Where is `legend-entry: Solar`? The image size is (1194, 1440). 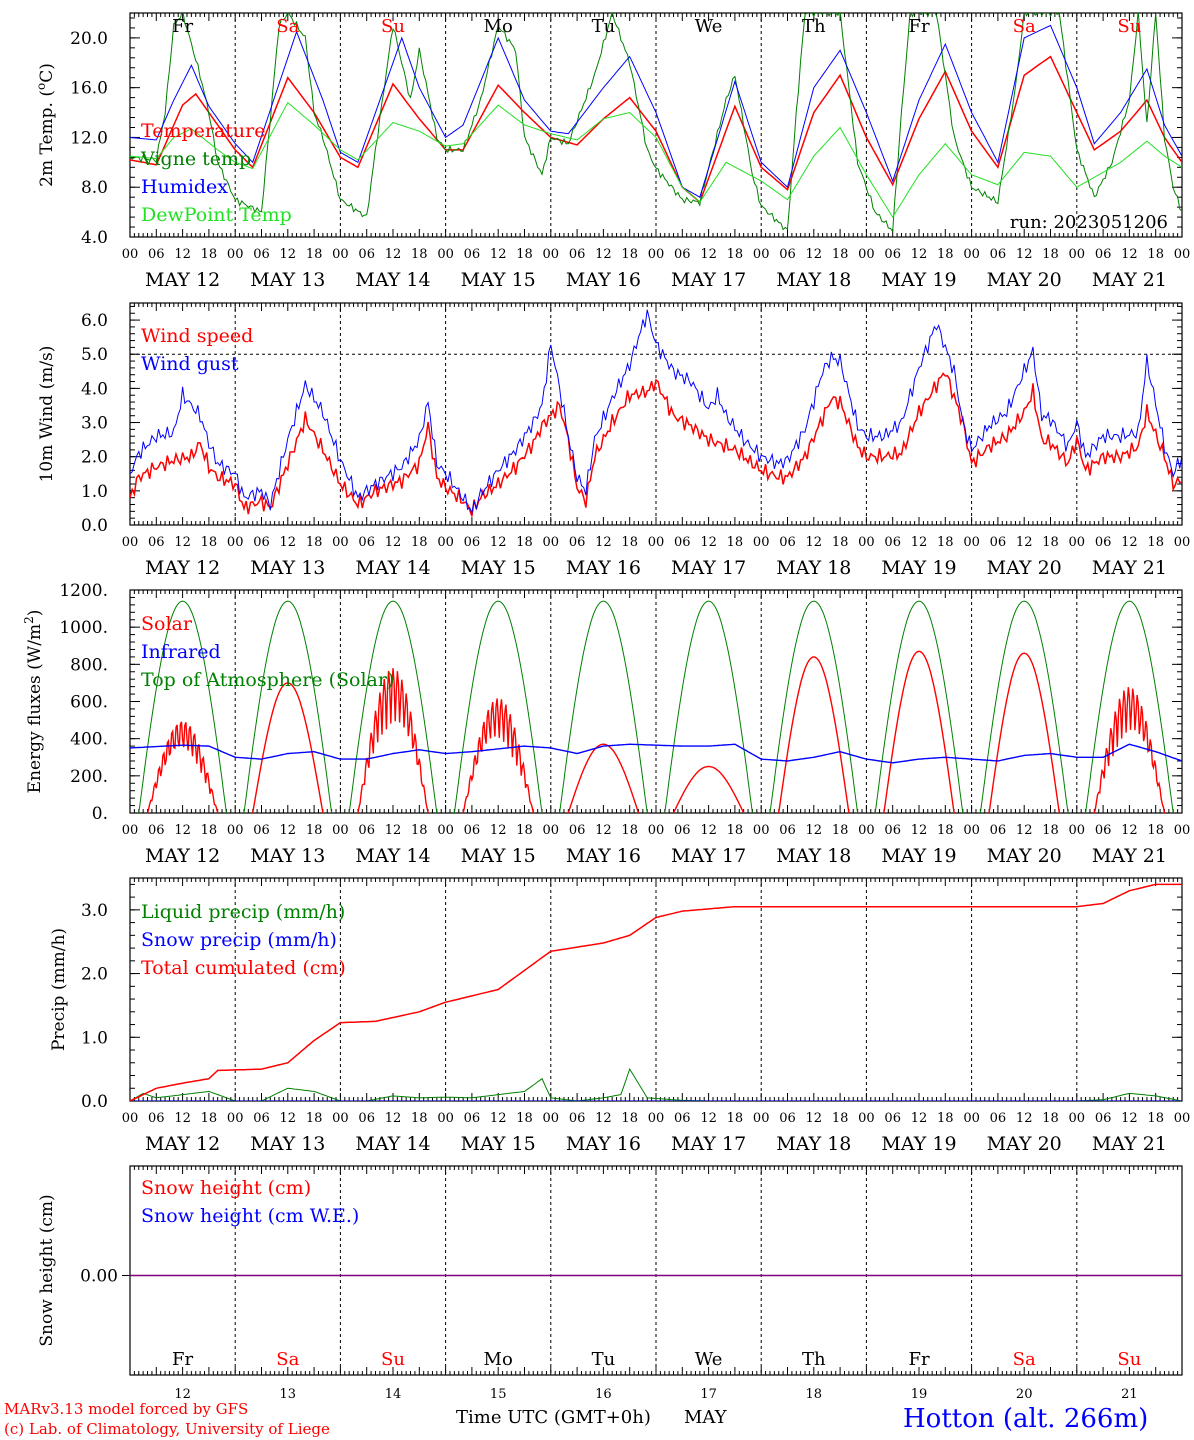 legend-entry: Solar is located at coordinates (167, 624).